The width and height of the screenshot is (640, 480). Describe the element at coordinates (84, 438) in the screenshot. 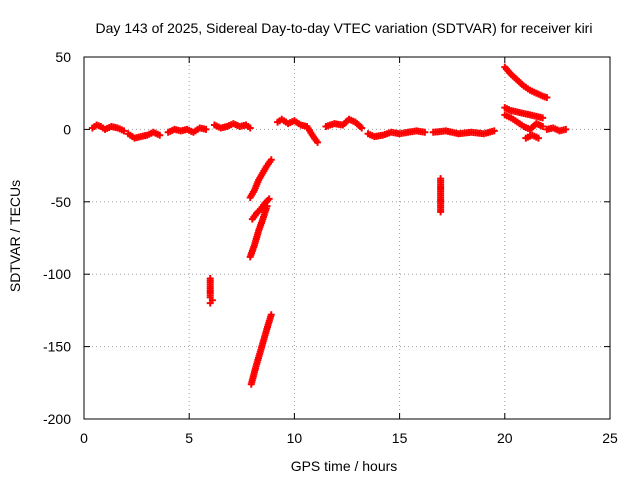

I see `x-tick-label: 0` at that location.